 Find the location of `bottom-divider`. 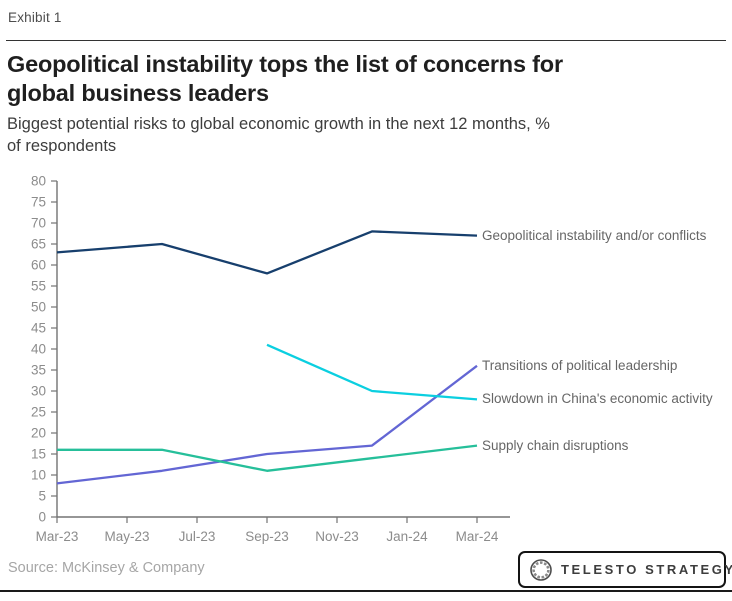

bottom-divider is located at coordinates (366, 591).